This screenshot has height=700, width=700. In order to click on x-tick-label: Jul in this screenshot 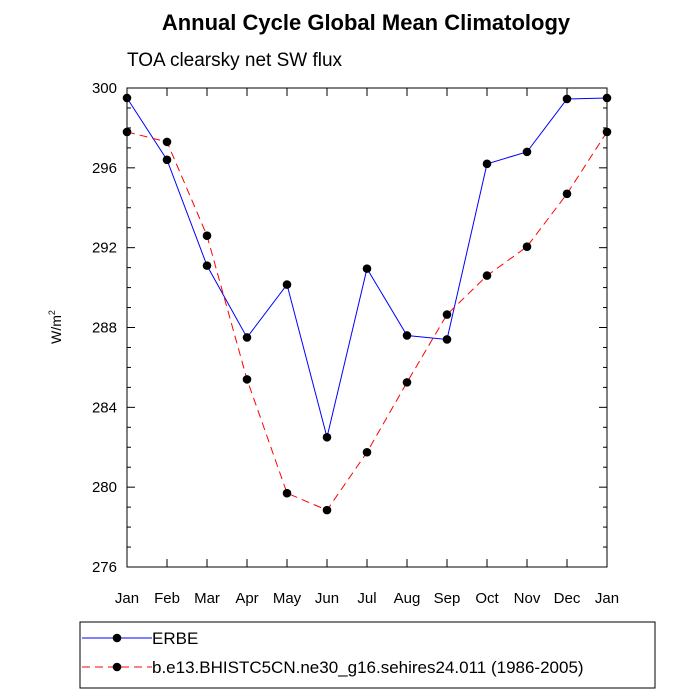, I will do `click(366, 598)`.